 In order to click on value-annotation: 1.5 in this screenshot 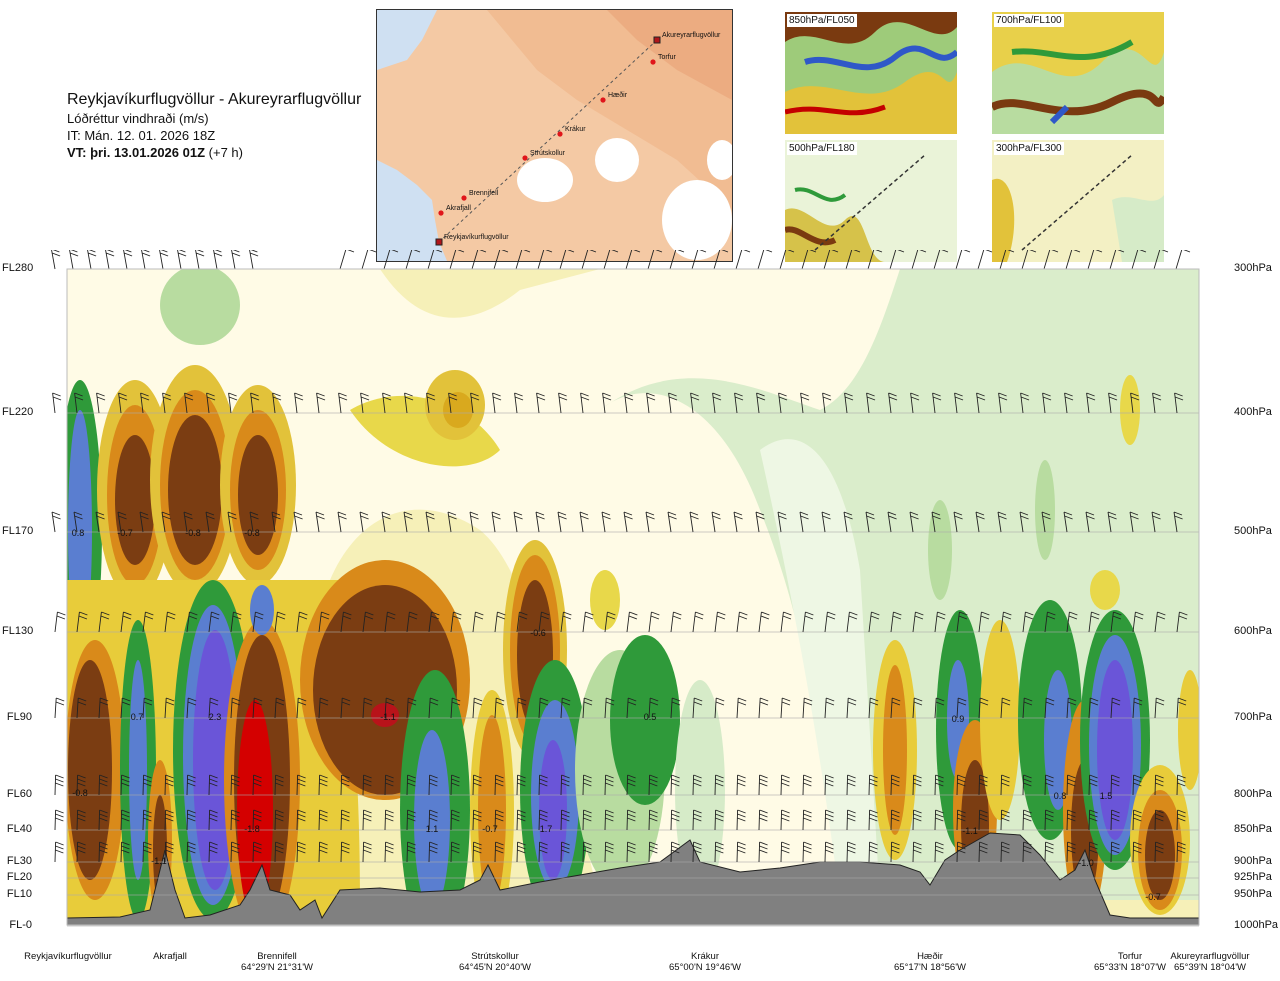, I will do `click(1106, 796)`.